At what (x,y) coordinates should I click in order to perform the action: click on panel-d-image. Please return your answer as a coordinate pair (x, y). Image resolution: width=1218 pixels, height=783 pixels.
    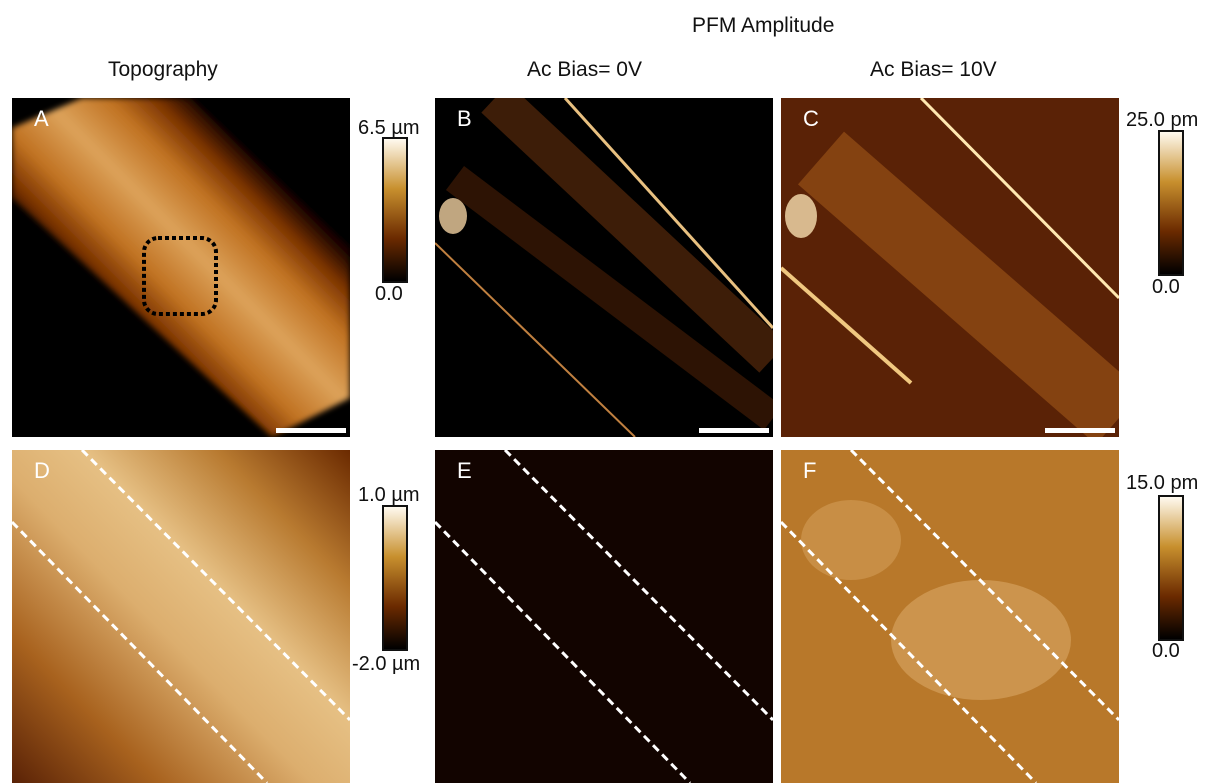
    Looking at the image, I should click on (181, 616).